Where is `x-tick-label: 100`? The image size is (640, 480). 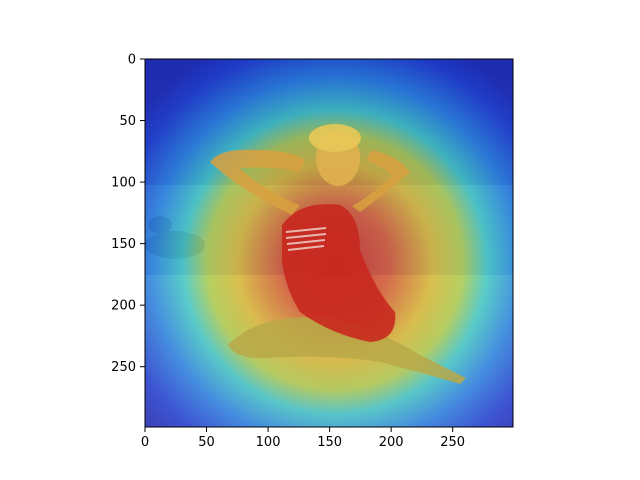
x-tick-label: 100 is located at coordinates (268, 442).